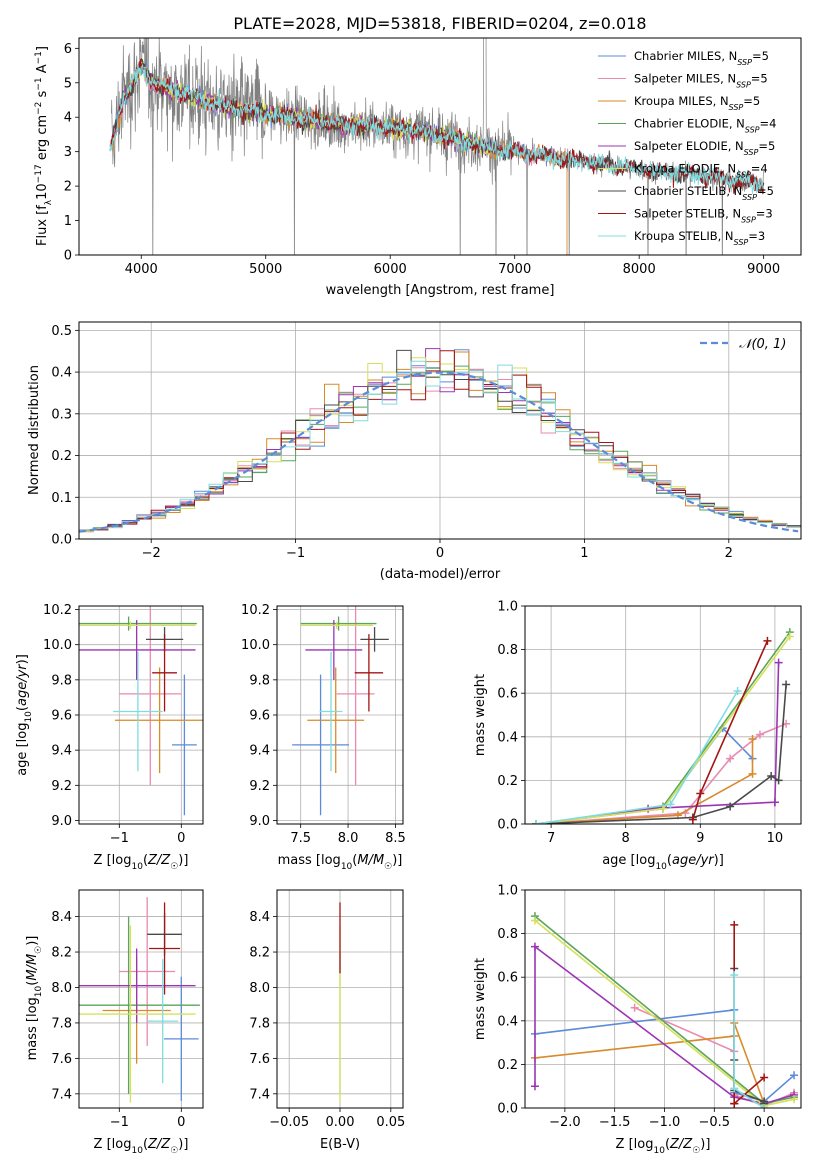  What do you see at coordinates (507, 694) in the screenshot?
I see `y-tick-label: 0.6` at bounding box center [507, 694].